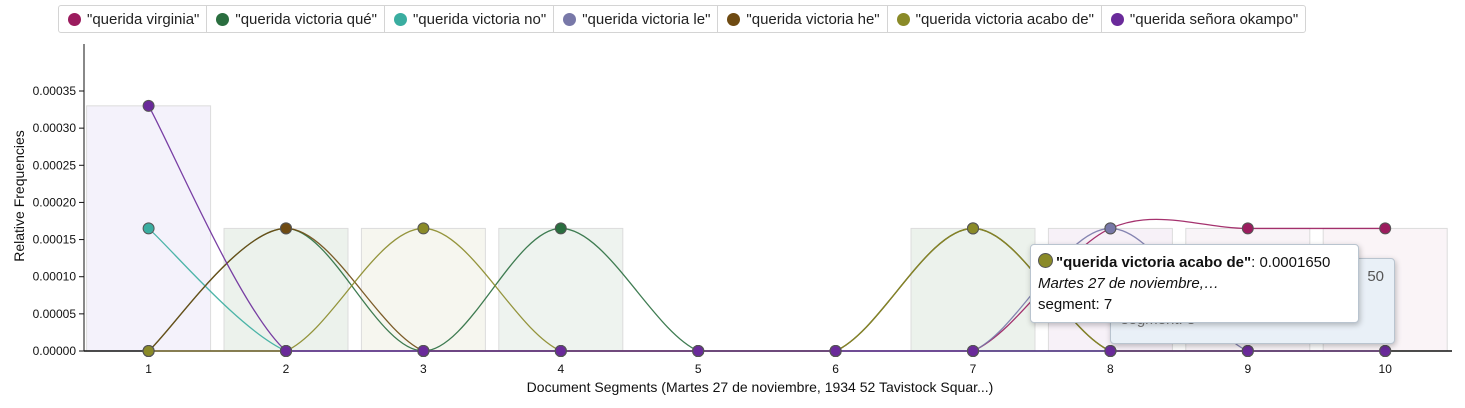  Describe the element at coordinates (55, 202) in the screenshot. I see `y-tick-label: 0.00020` at that location.